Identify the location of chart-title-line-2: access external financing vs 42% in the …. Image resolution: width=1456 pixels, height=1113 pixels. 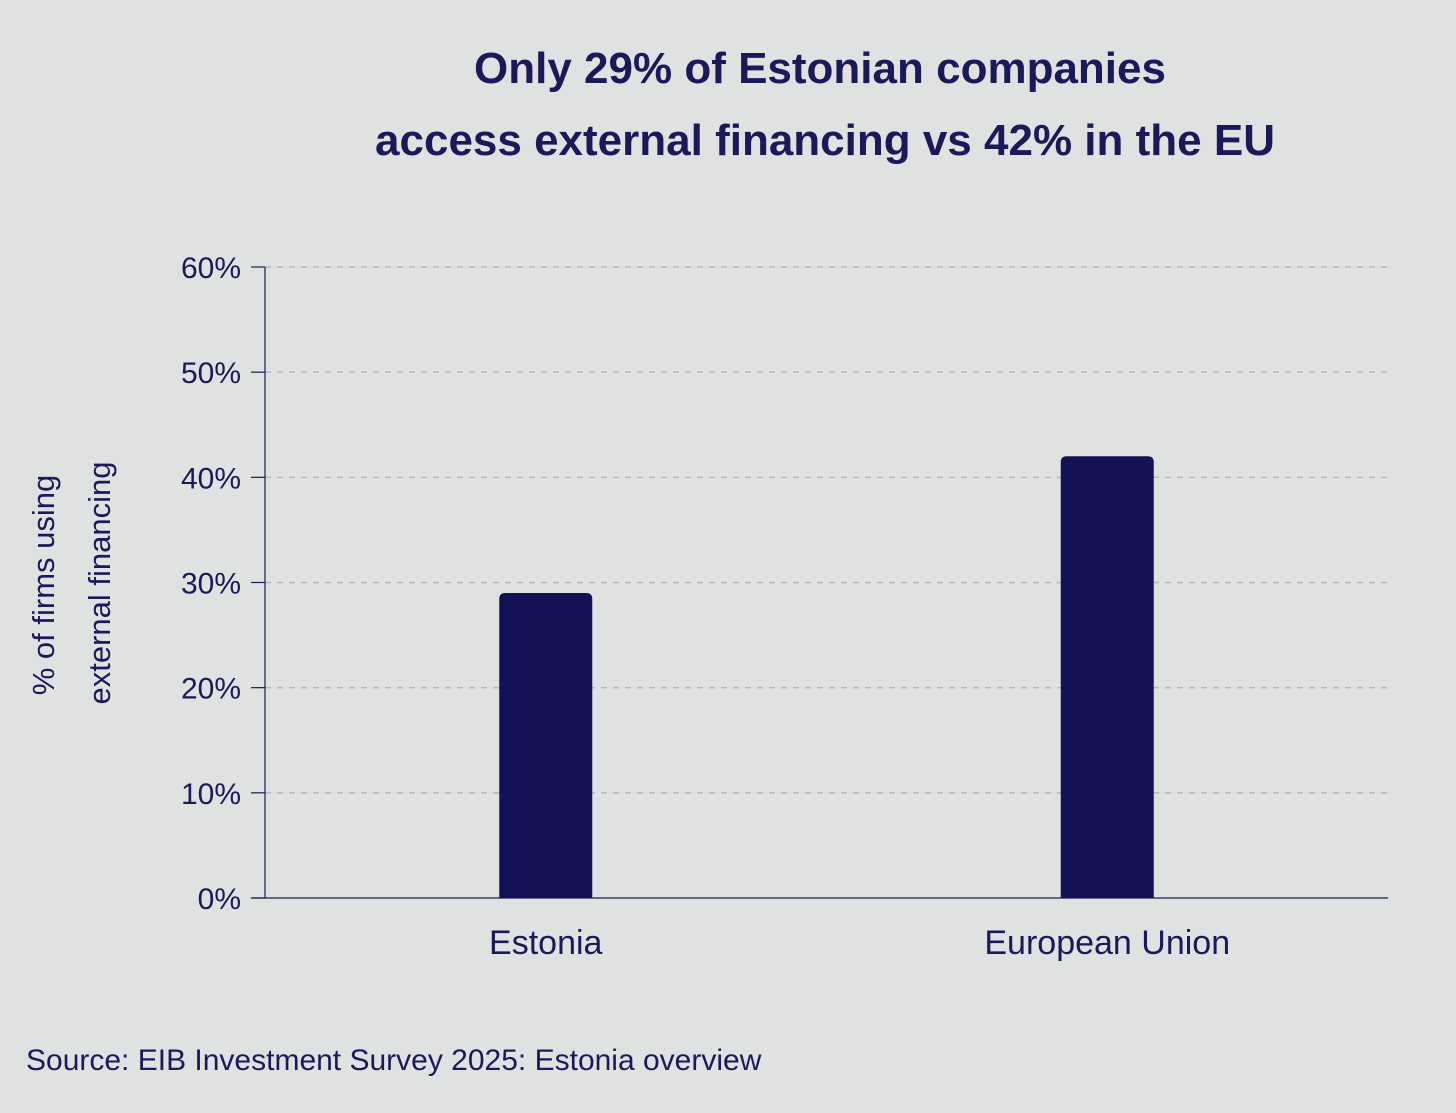
(825, 140).